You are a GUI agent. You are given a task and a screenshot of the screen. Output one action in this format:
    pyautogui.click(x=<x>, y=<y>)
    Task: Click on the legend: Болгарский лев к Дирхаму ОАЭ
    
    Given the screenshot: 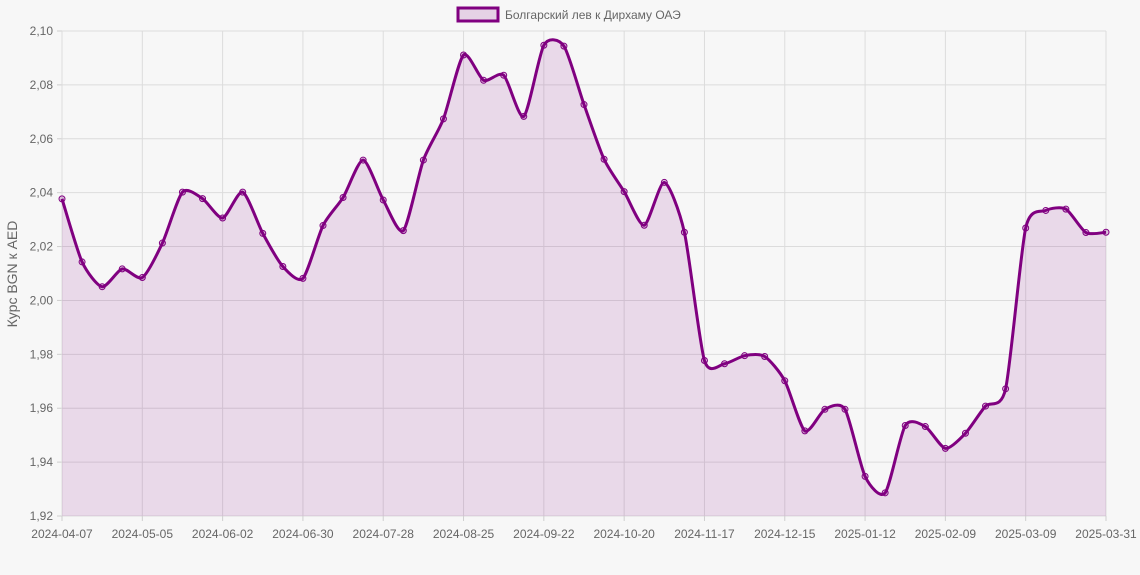 What is the action you would take?
    pyautogui.click(x=568, y=14)
    